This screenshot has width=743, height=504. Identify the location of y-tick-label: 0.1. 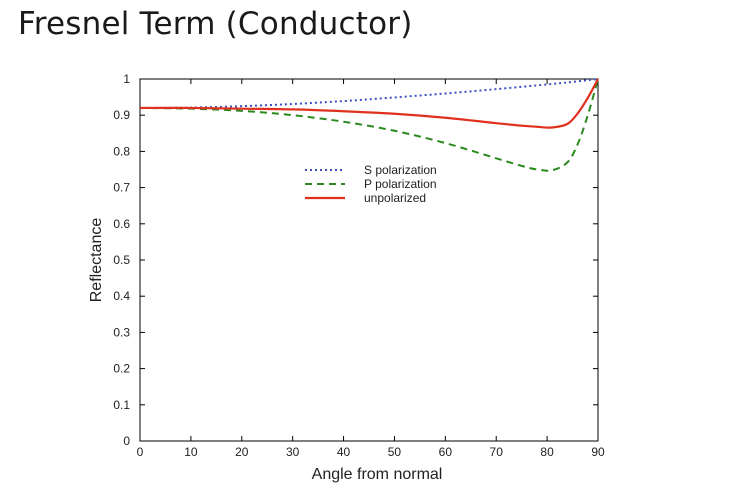
(121, 405).